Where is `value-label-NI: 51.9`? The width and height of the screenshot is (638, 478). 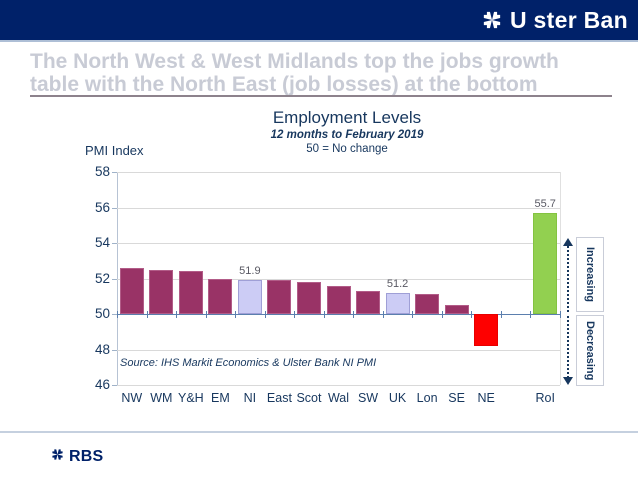
value-label-NI: 51.9 is located at coordinates (250, 271).